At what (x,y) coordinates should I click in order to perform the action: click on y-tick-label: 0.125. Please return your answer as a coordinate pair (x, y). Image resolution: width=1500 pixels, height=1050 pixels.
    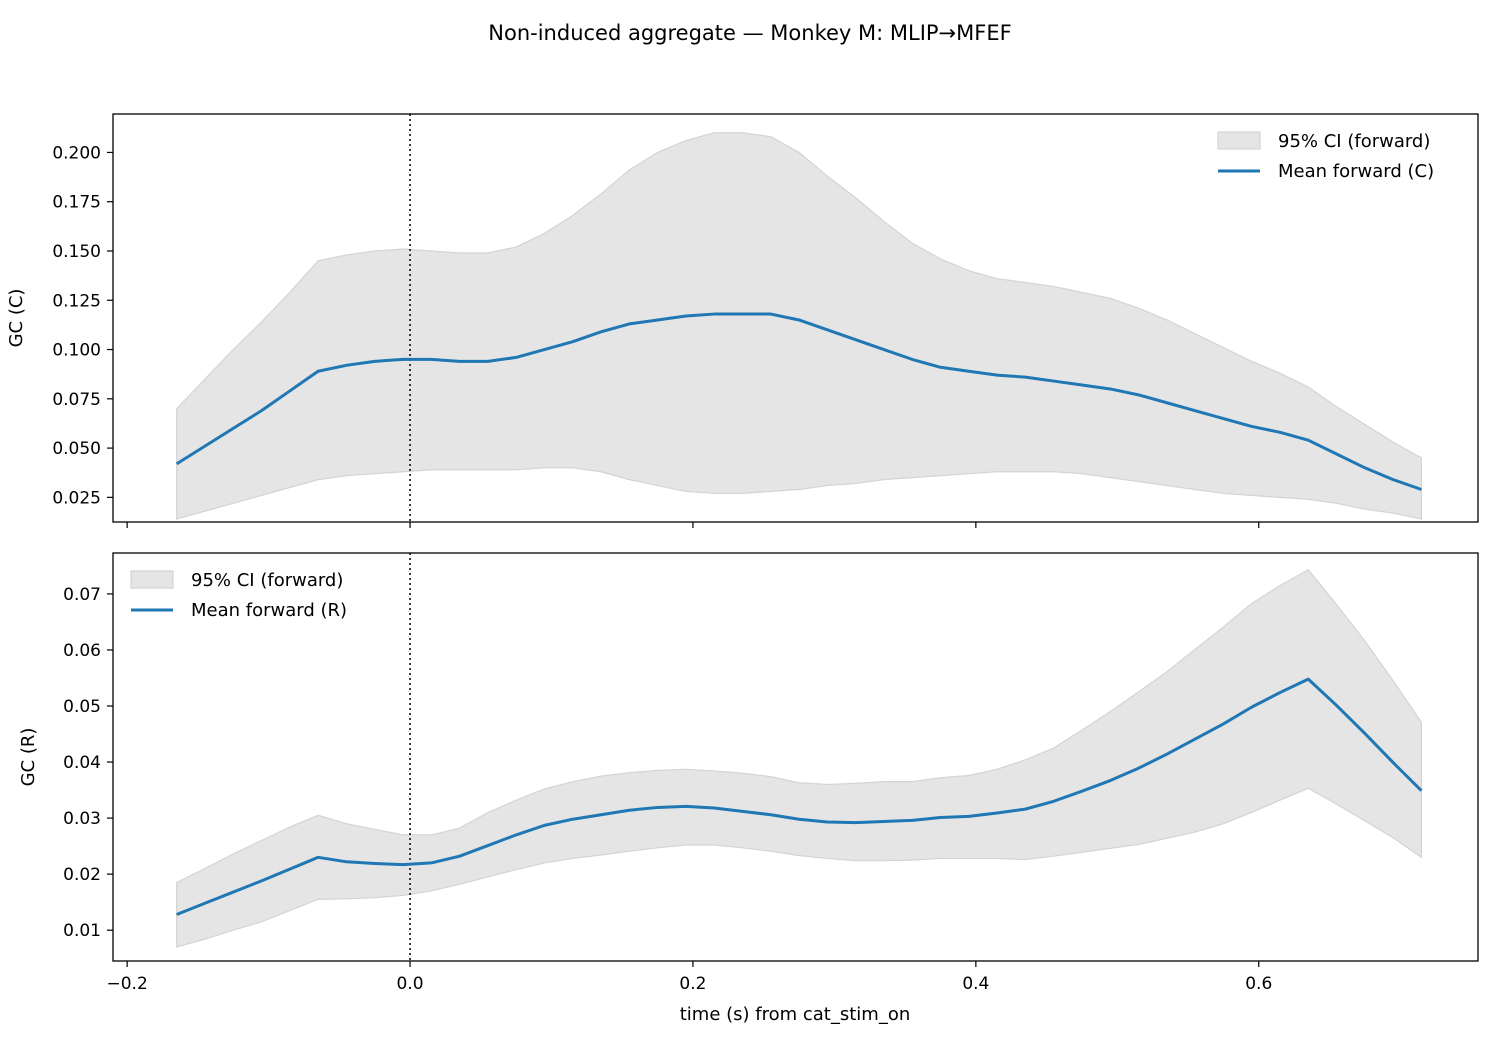
    Looking at the image, I should click on (76, 301).